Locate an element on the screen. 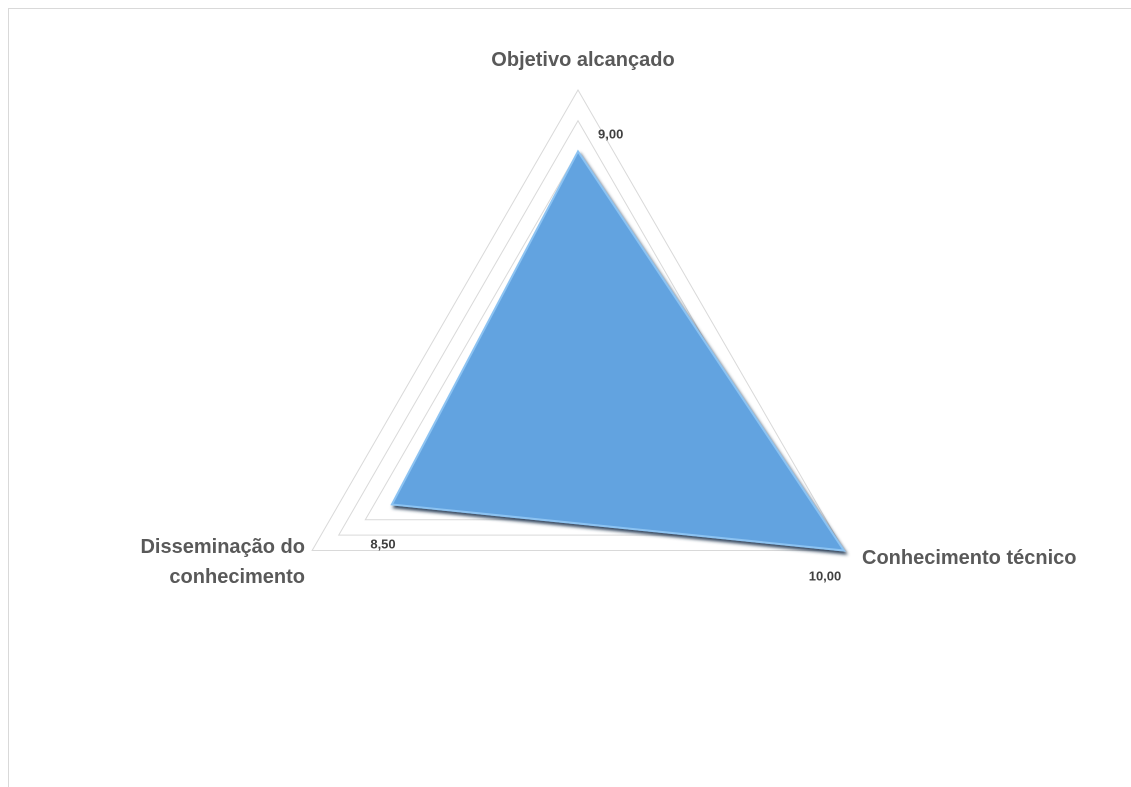 Image resolution: width=1131 pixels, height=787 pixels. category-label: Conhecimento técnico is located at coordinates (969, 558).